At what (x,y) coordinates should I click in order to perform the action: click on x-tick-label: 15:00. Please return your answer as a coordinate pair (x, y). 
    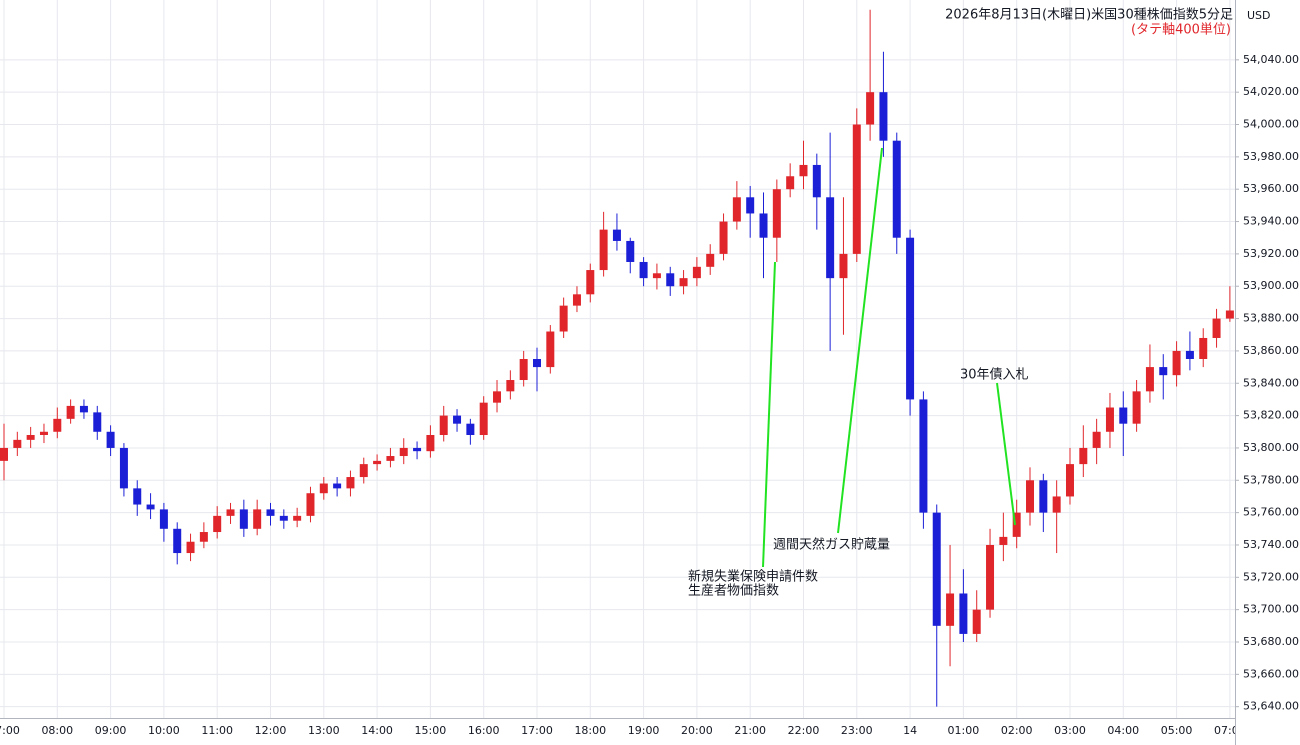
    Looking at the image, I should click on (431, 730).